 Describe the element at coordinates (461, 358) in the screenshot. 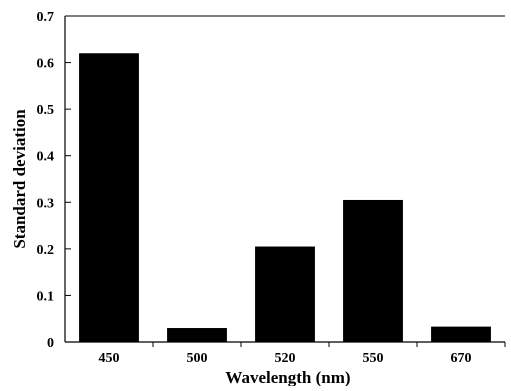

I see `x-tick-label-670: 670` at that location.